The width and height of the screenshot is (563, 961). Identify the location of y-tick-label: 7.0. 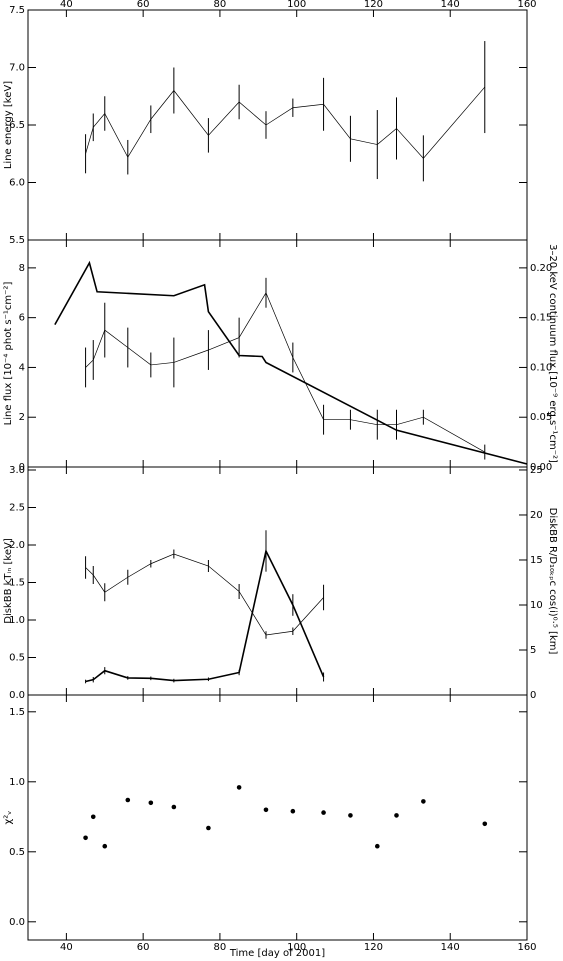
(17, 68).